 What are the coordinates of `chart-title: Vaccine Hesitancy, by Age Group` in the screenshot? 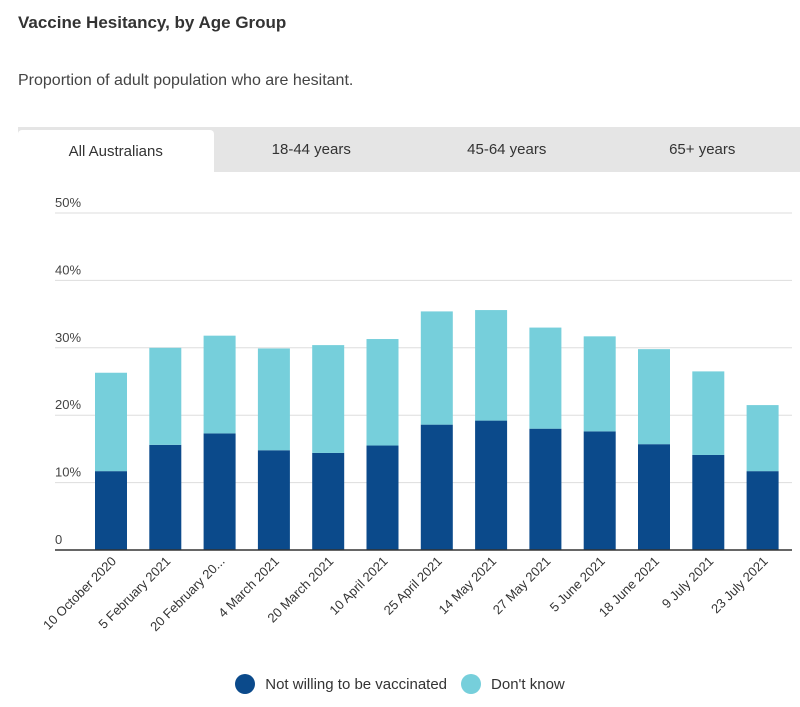 It's located at (152, 22).